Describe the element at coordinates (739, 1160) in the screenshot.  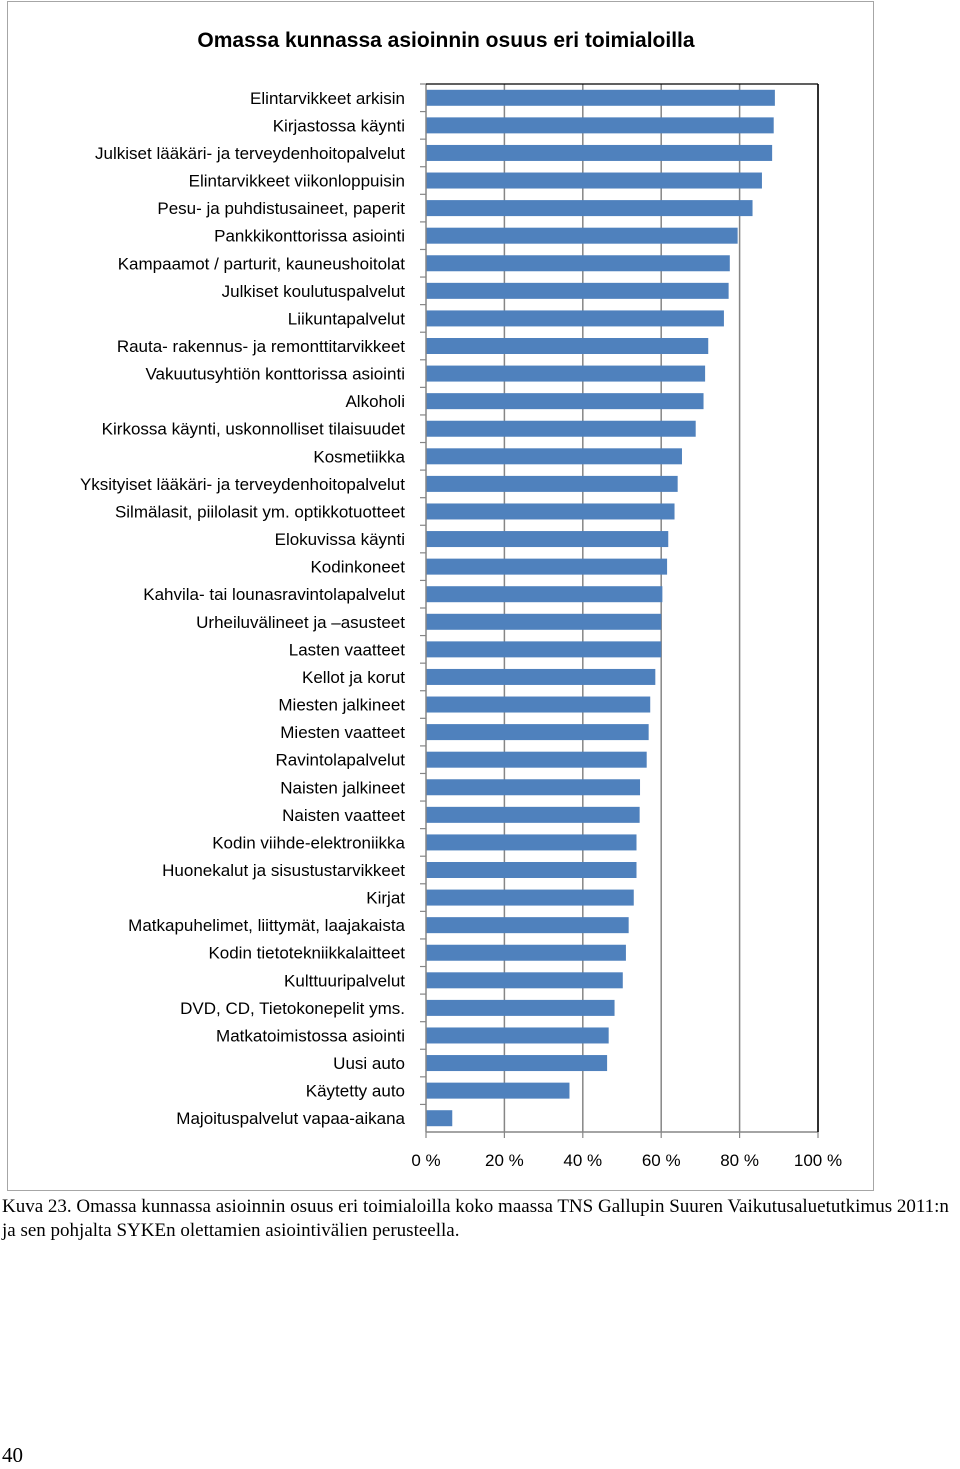
I see `x-tick-label: 80 %` at that location.